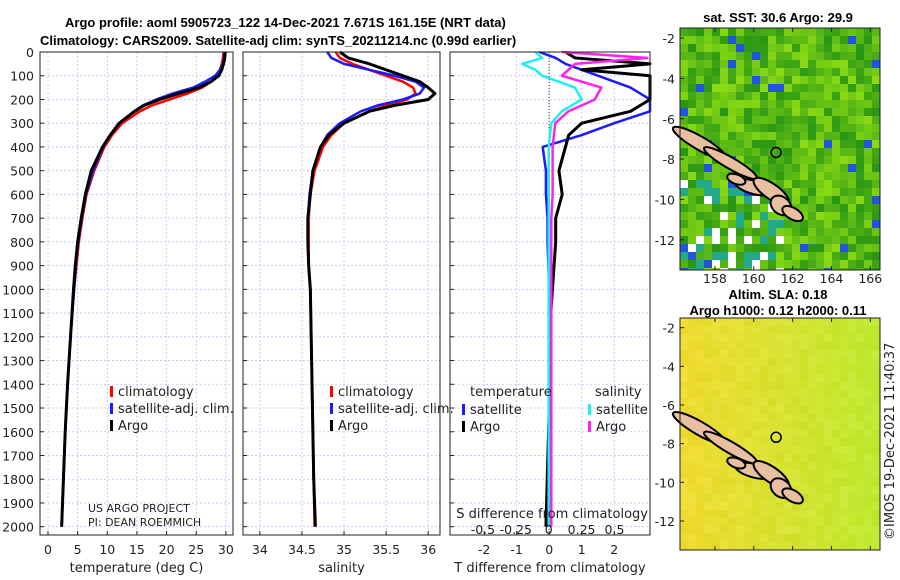 The width and height of the screenshot is (900, 580). What do you see at coordinates (669, 366) in the screenshot?
I see `lat-tick-label: -4` at bounding box center [669, 366].